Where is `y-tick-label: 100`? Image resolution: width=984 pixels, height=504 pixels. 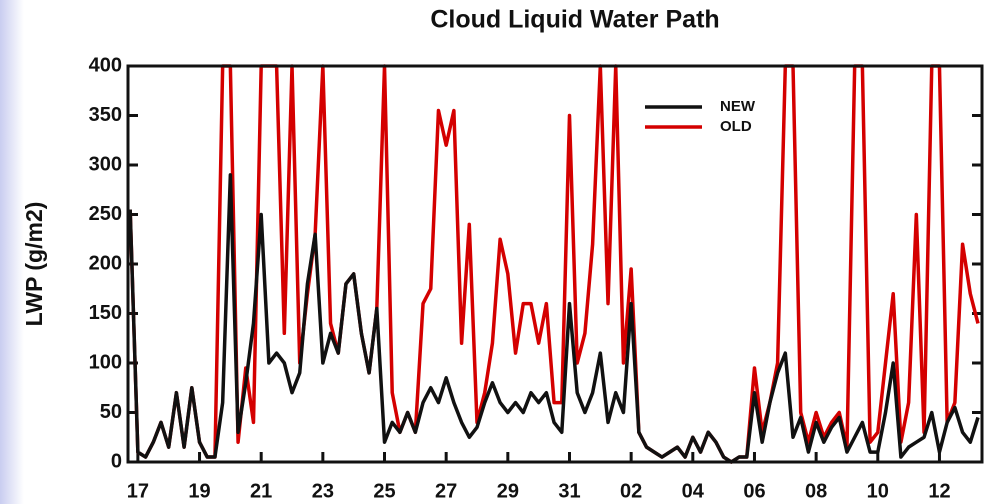
y-tick-label: 100 is located at coordinates (105, 362).